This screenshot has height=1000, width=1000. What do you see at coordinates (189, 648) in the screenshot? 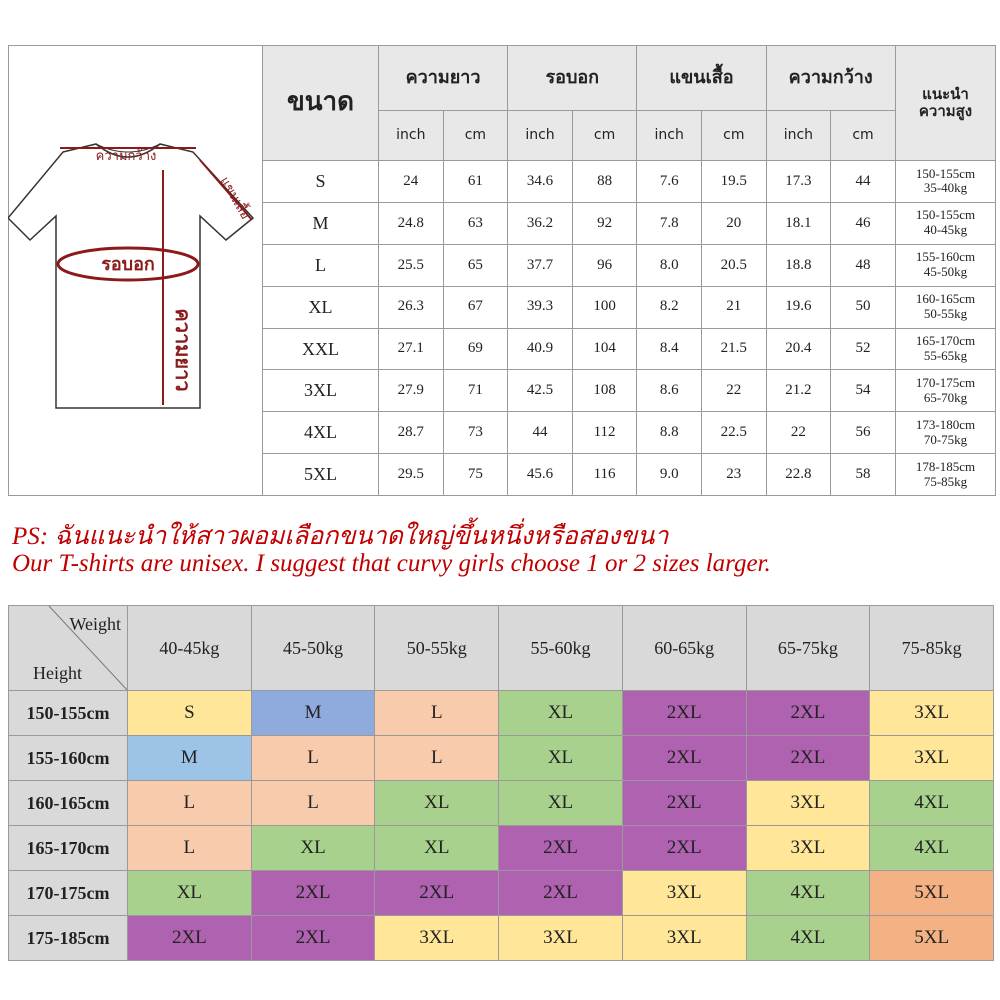
I see `weight-header: 40-45kg` at bounding box center [189, 648].